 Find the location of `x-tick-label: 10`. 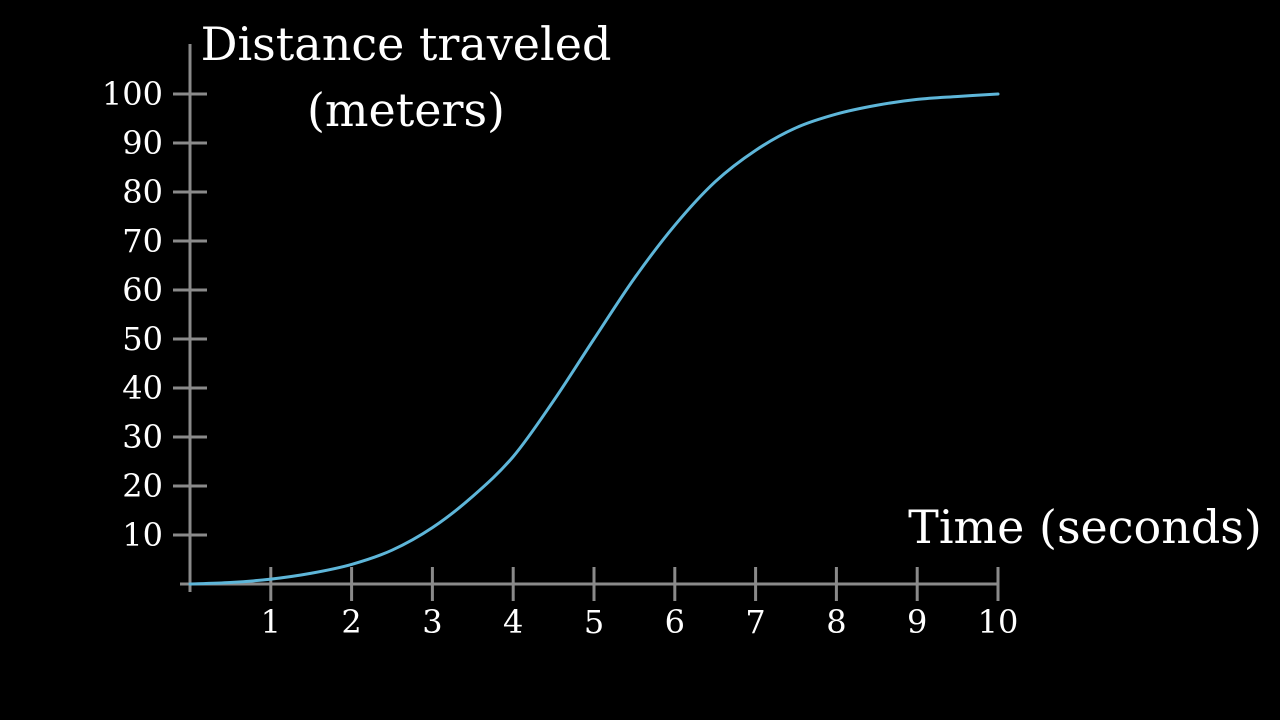

x-tick-label: 10 is located at coordinates (998, 622).